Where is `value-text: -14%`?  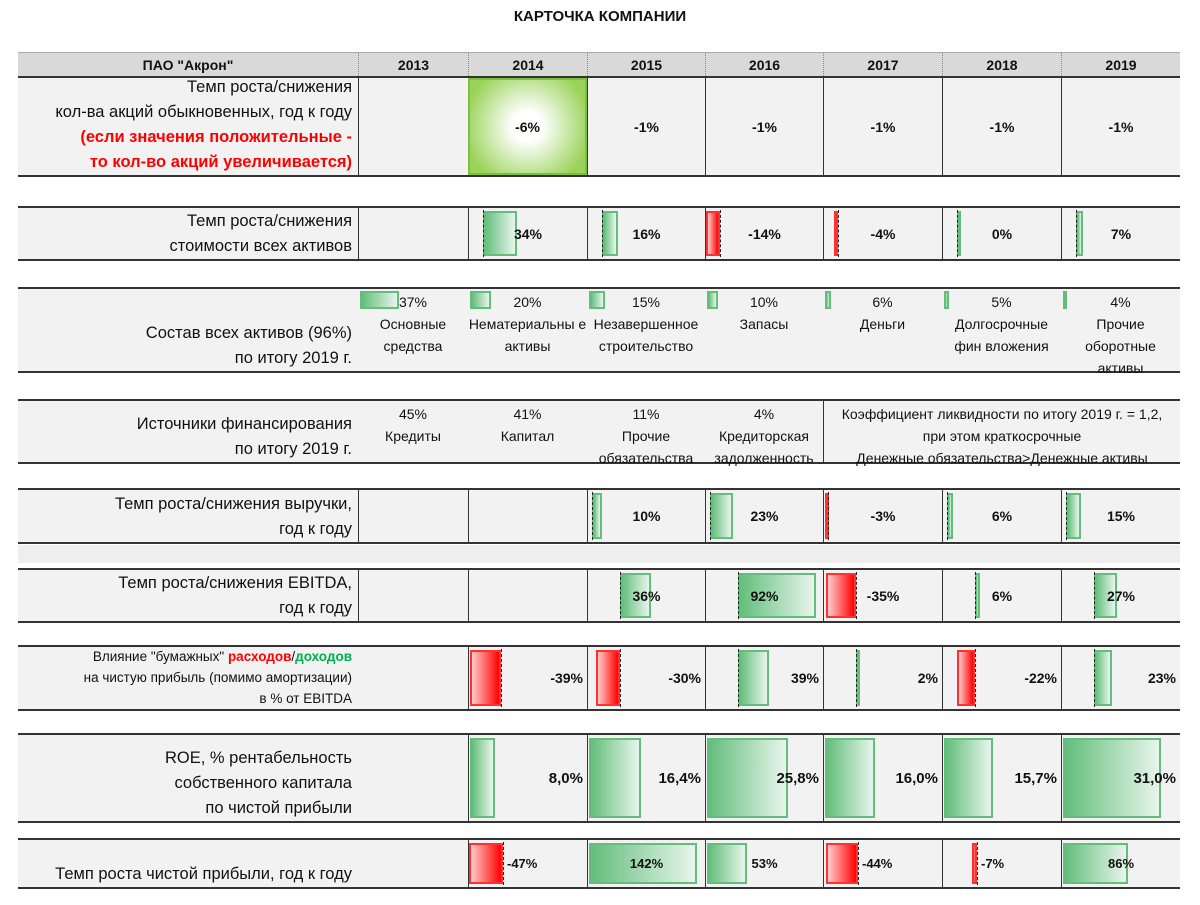
value-text: -14% is located at coordinates (764, 233).